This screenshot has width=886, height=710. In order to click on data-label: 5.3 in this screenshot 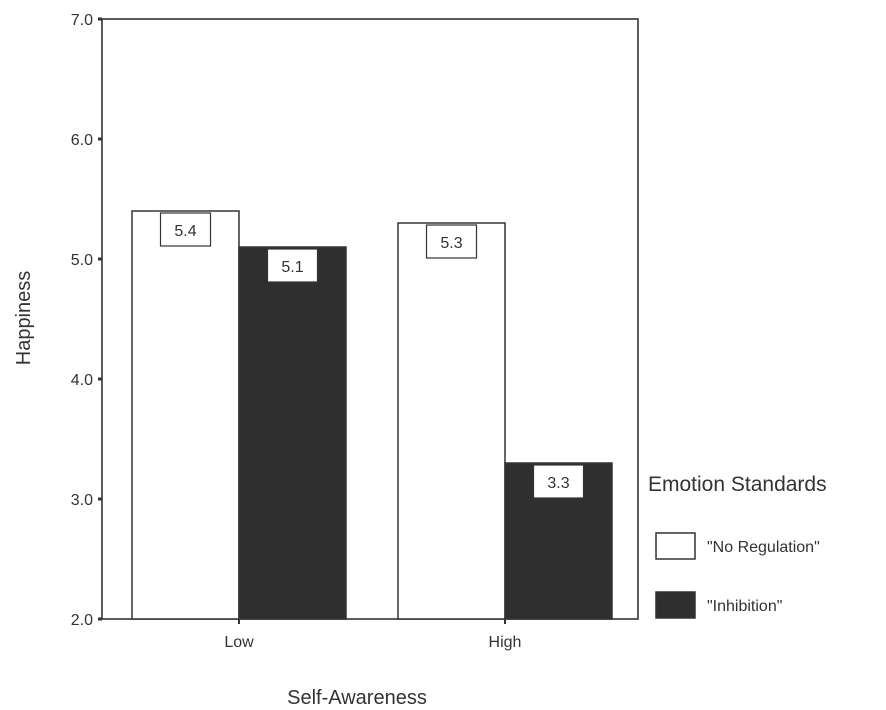, I will do `click(451, 243)`.